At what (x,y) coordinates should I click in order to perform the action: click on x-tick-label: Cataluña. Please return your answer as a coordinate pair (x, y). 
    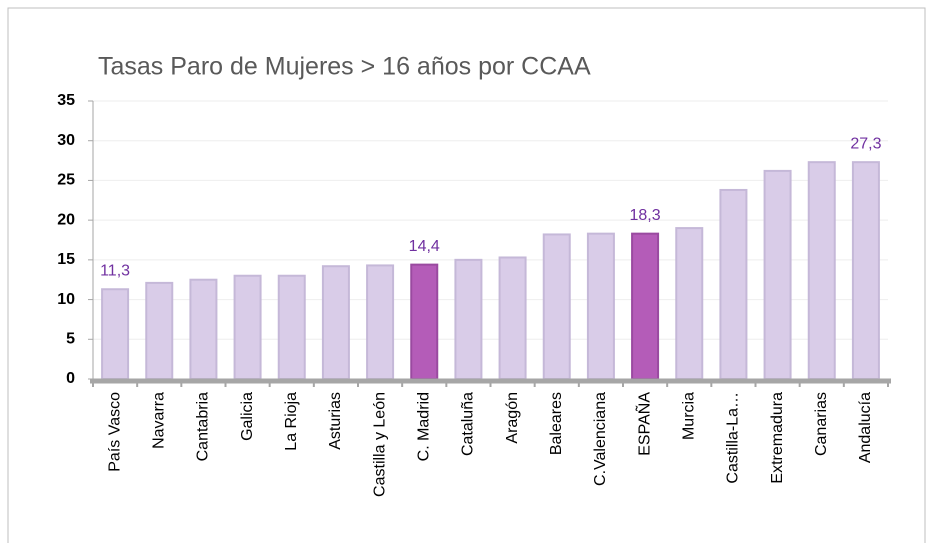
    Looking at the image, I should click on (468, 424).